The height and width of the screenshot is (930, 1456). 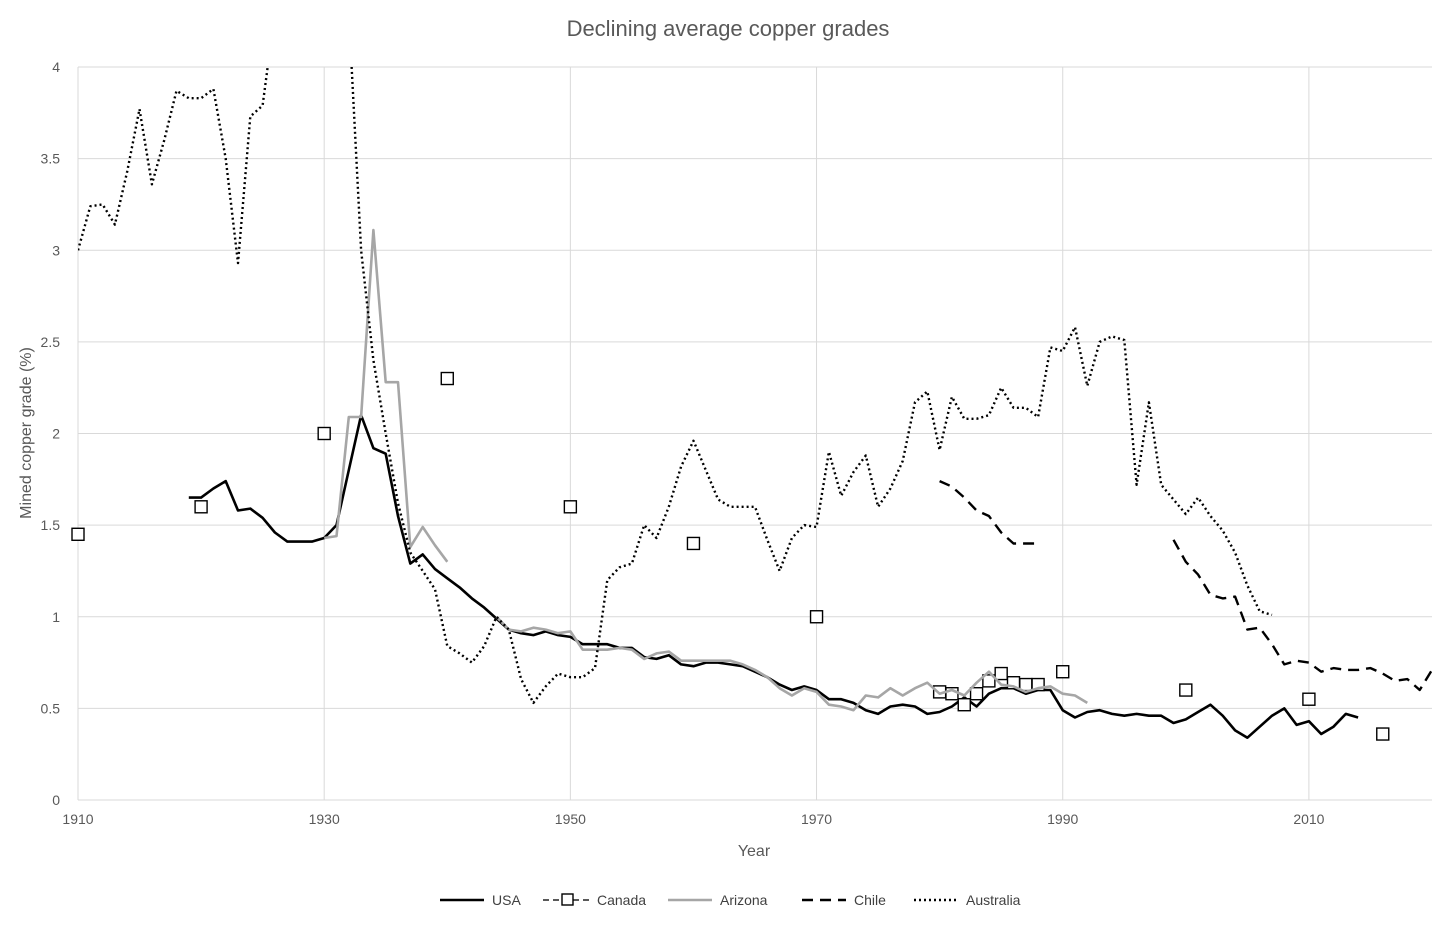 What do you see at coordinates (56, 617) in the screenshot?
I see `y-tick-label: 1` at bounding box center [56, 617].